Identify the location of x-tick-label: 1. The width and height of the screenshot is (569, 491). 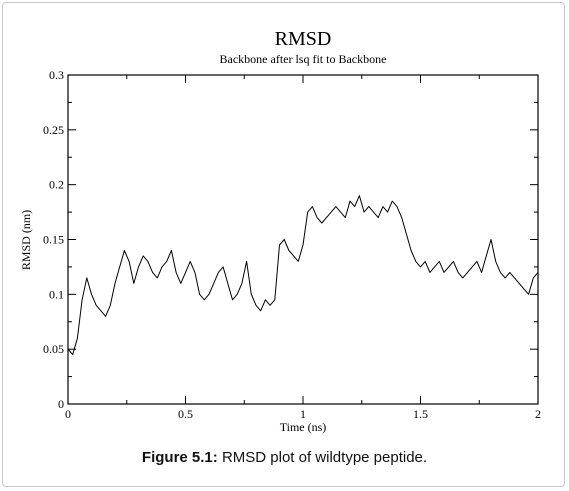
(303, 414).